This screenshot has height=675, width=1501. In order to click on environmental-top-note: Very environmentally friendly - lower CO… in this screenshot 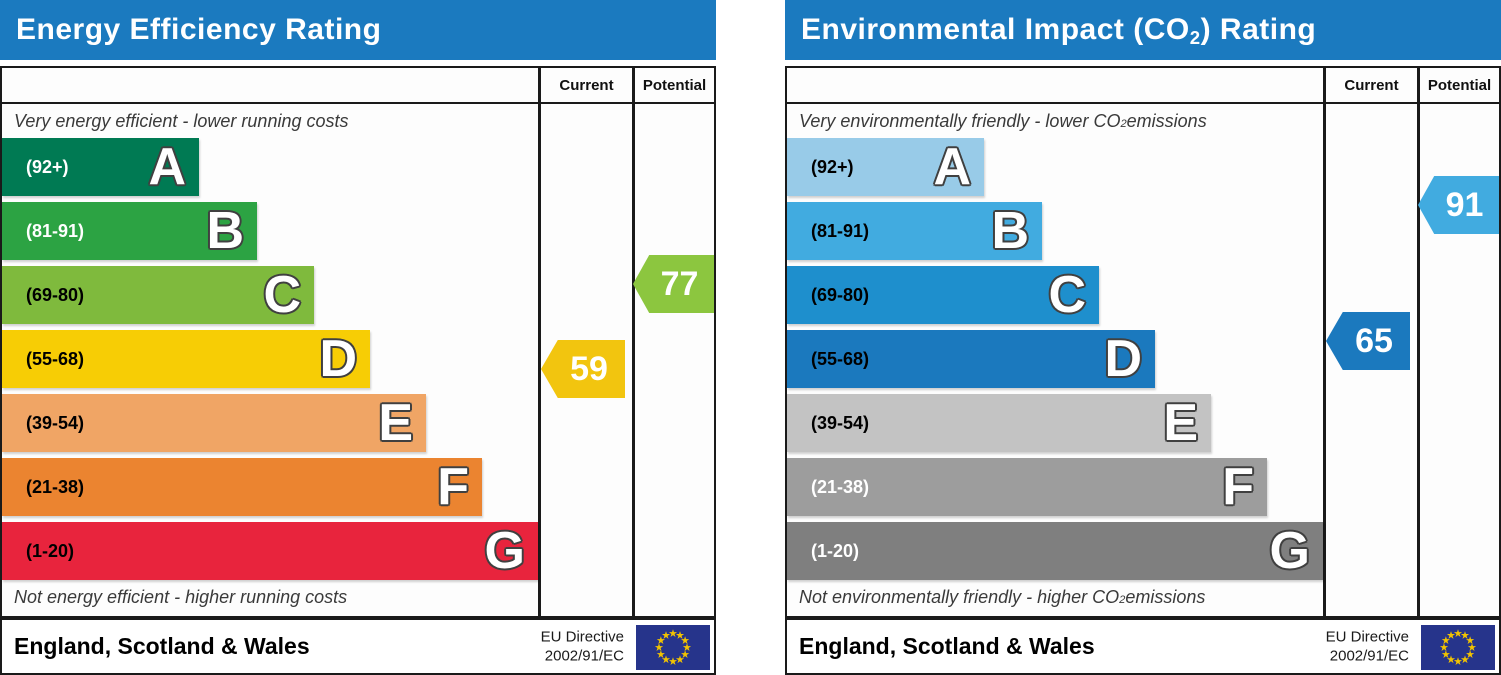, I will do `click(1003, 120)`.